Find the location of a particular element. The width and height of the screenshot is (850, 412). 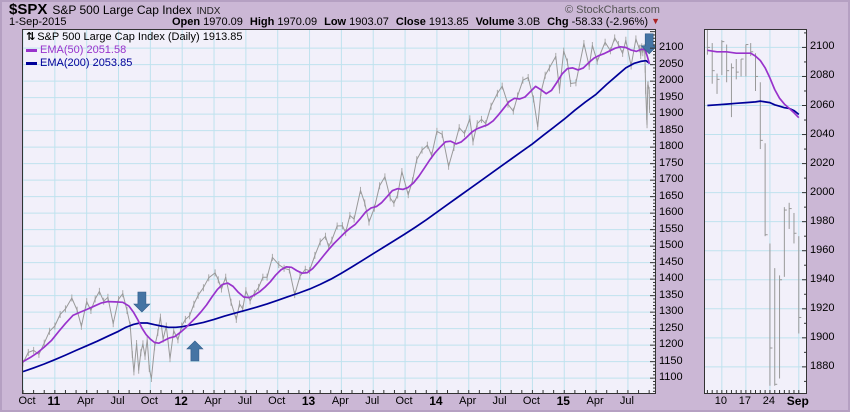

low-value: 1903.07 is located at coordinates (369, 22).